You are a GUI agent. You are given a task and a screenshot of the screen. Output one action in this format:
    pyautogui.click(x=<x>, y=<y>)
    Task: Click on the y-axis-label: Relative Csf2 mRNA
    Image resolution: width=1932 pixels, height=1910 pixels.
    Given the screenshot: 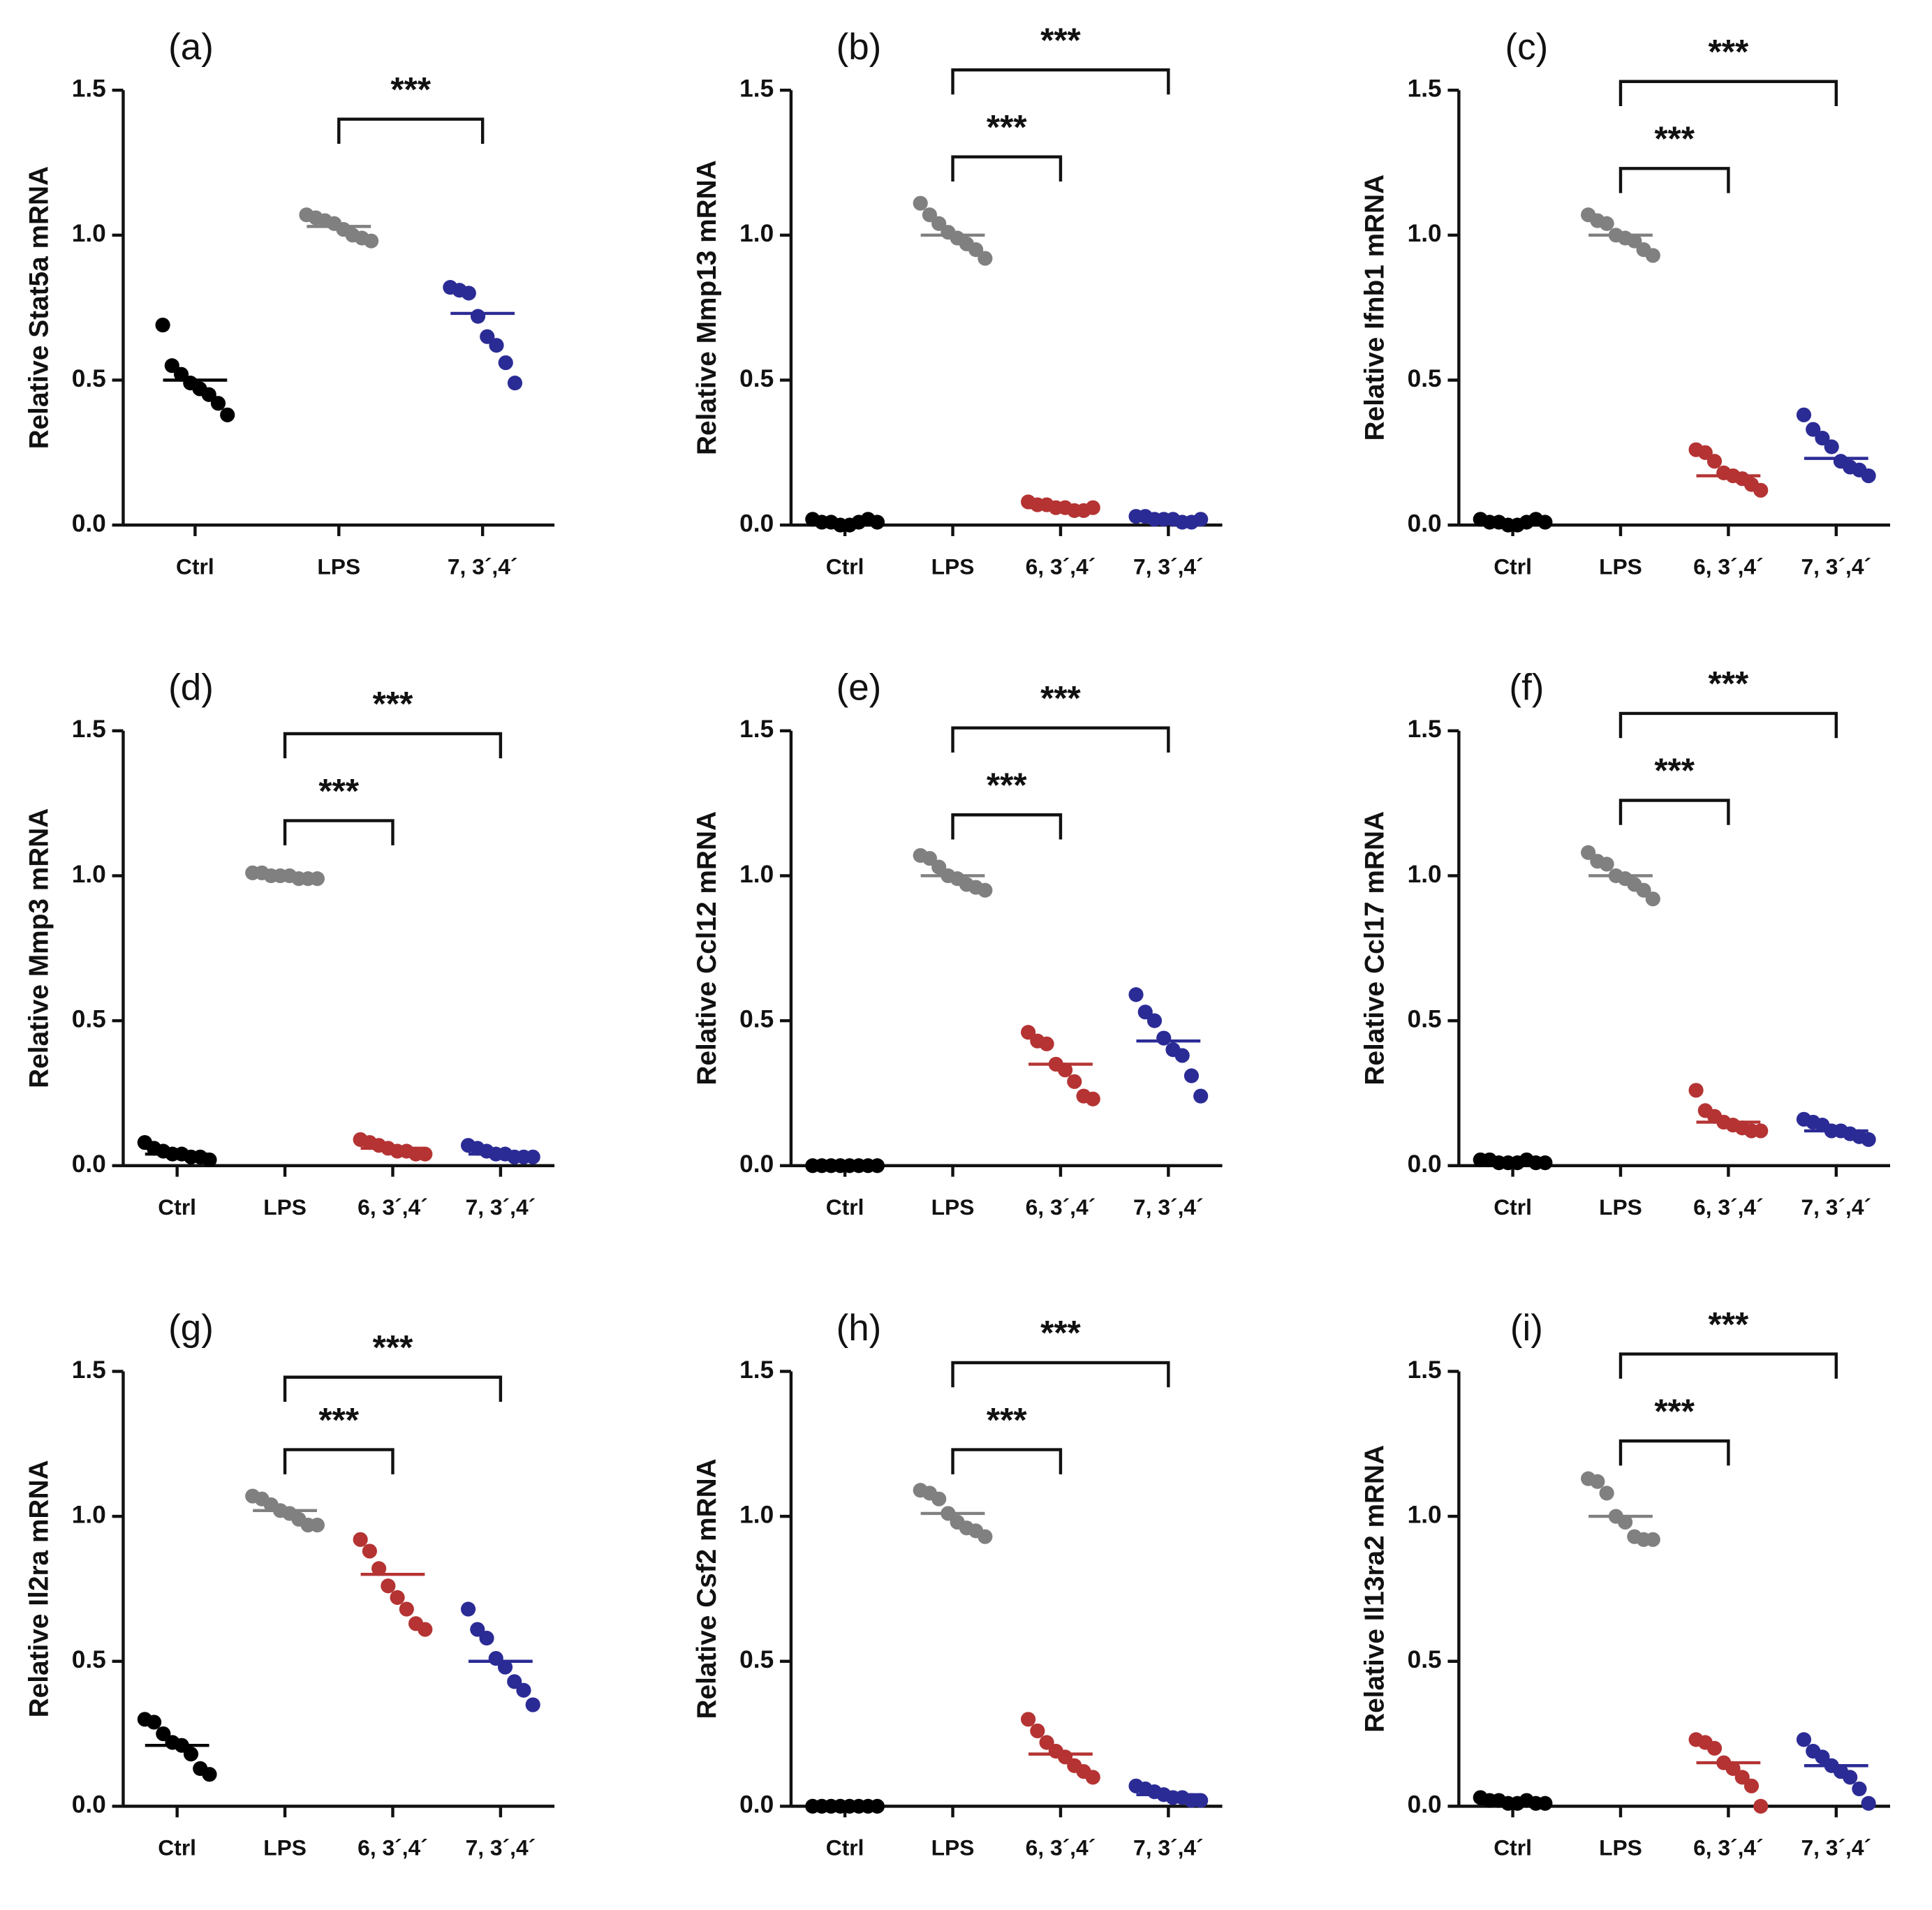 What is the action you would take?
    pyautogui.click(x=707, y=1588)
    